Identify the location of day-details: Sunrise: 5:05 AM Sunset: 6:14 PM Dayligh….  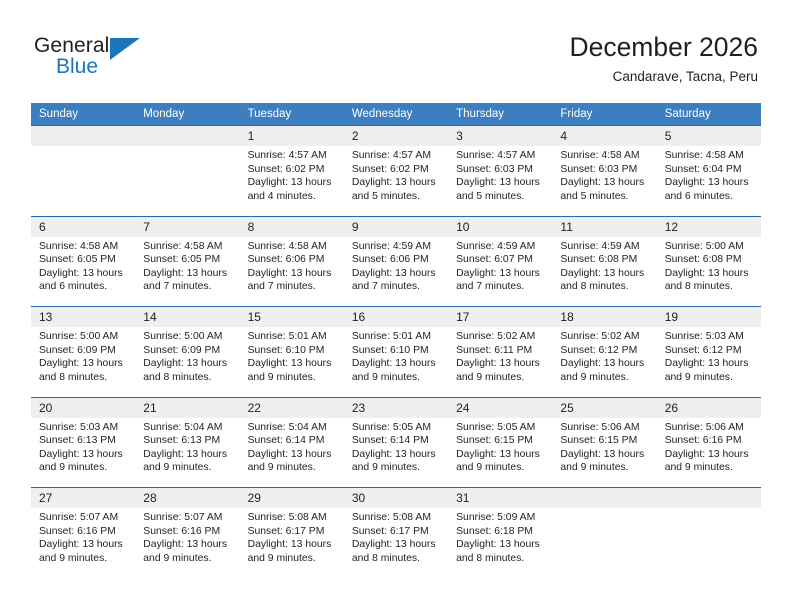
(396, 446).